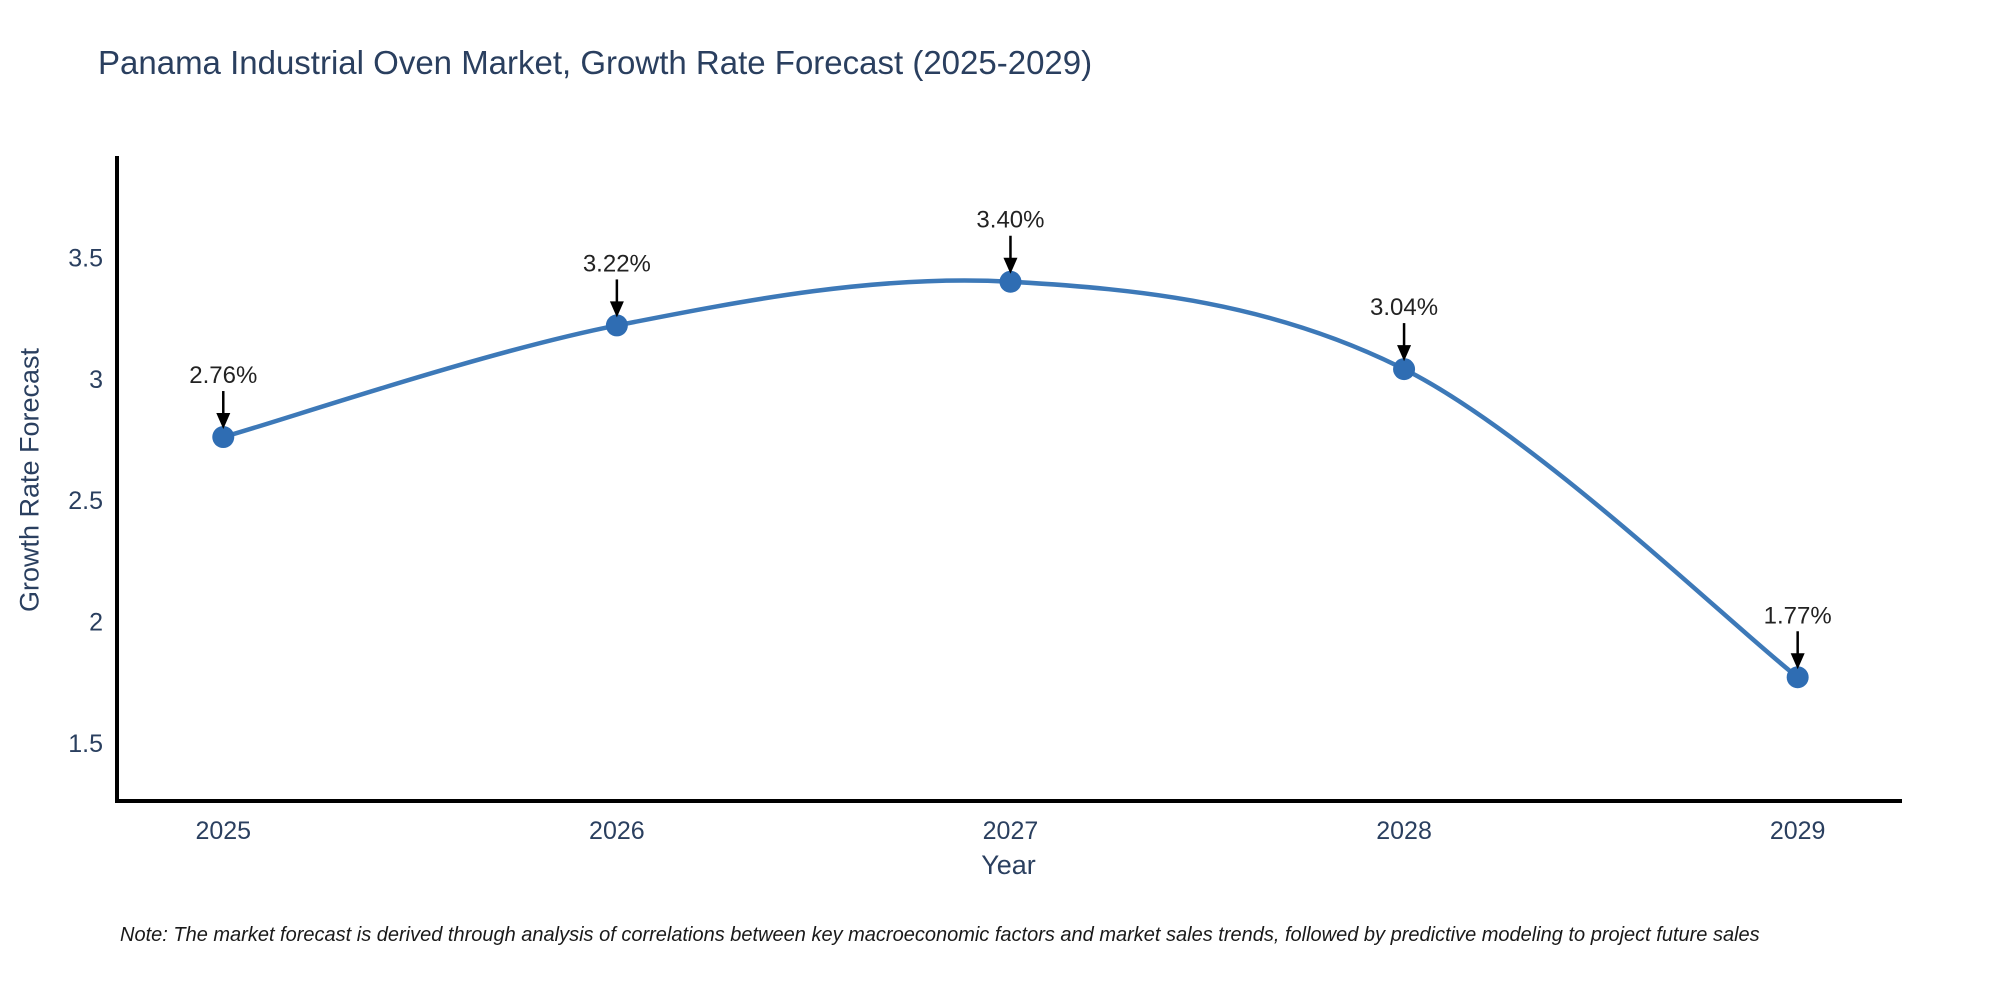 This screenshot has width=2000, height=1000. I want to click on x-tick-label: 2025, so click(223, 831).